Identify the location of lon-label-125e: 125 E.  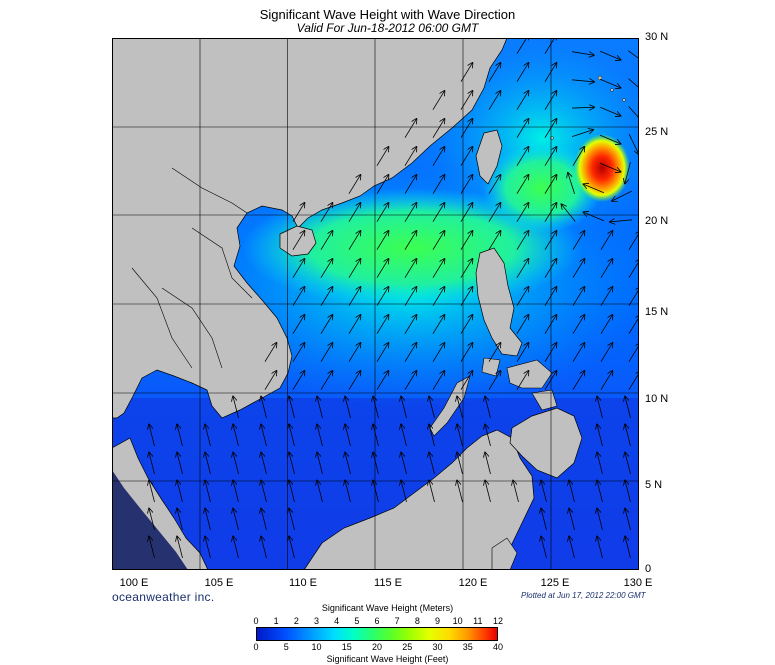
(555, 583).